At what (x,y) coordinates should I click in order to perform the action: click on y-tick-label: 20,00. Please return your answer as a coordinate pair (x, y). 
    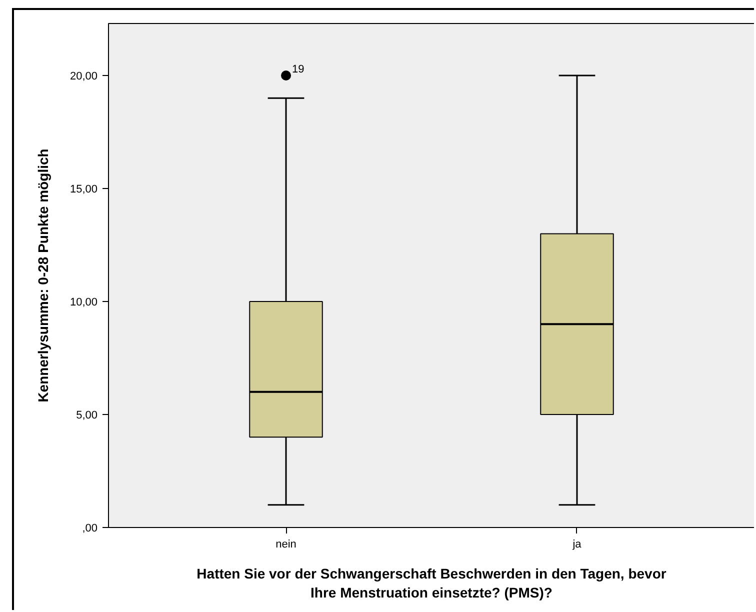
    Looking at the image, I should click on (84, 76).